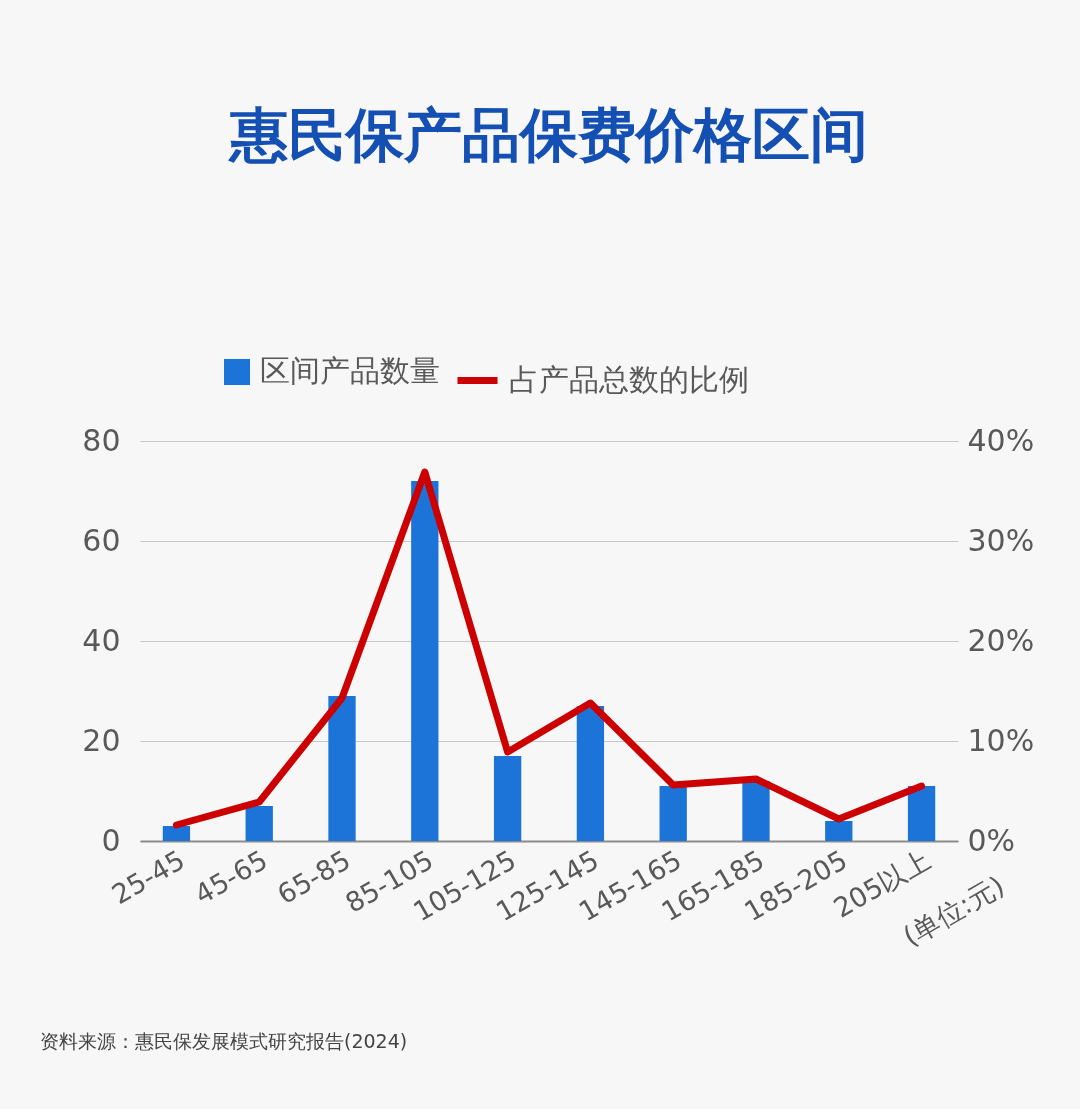 The width and height of the screenshot is (1080, 1109). Describe the element at coordinates (224, 1041) in the screenshot. I see `text: 资料来源：惠民保发展模式研究报告(2024)` at that location.